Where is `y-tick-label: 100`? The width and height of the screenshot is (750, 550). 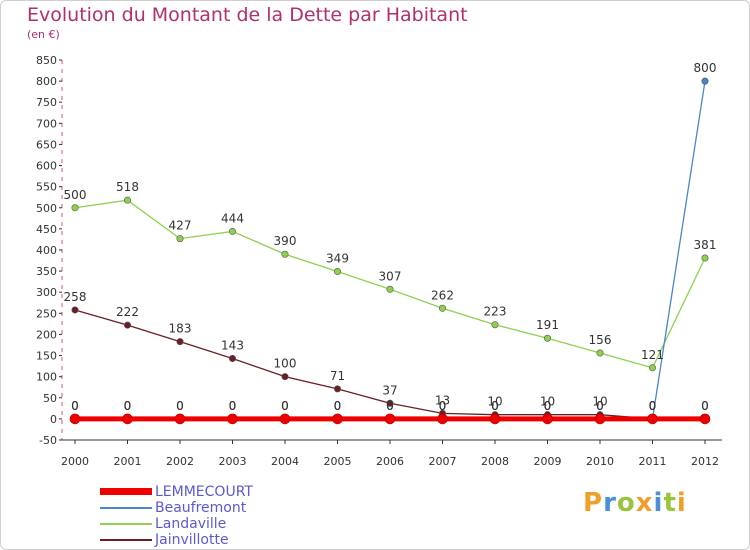 y-tick-label: 100 is located at coordinates (46, 377).